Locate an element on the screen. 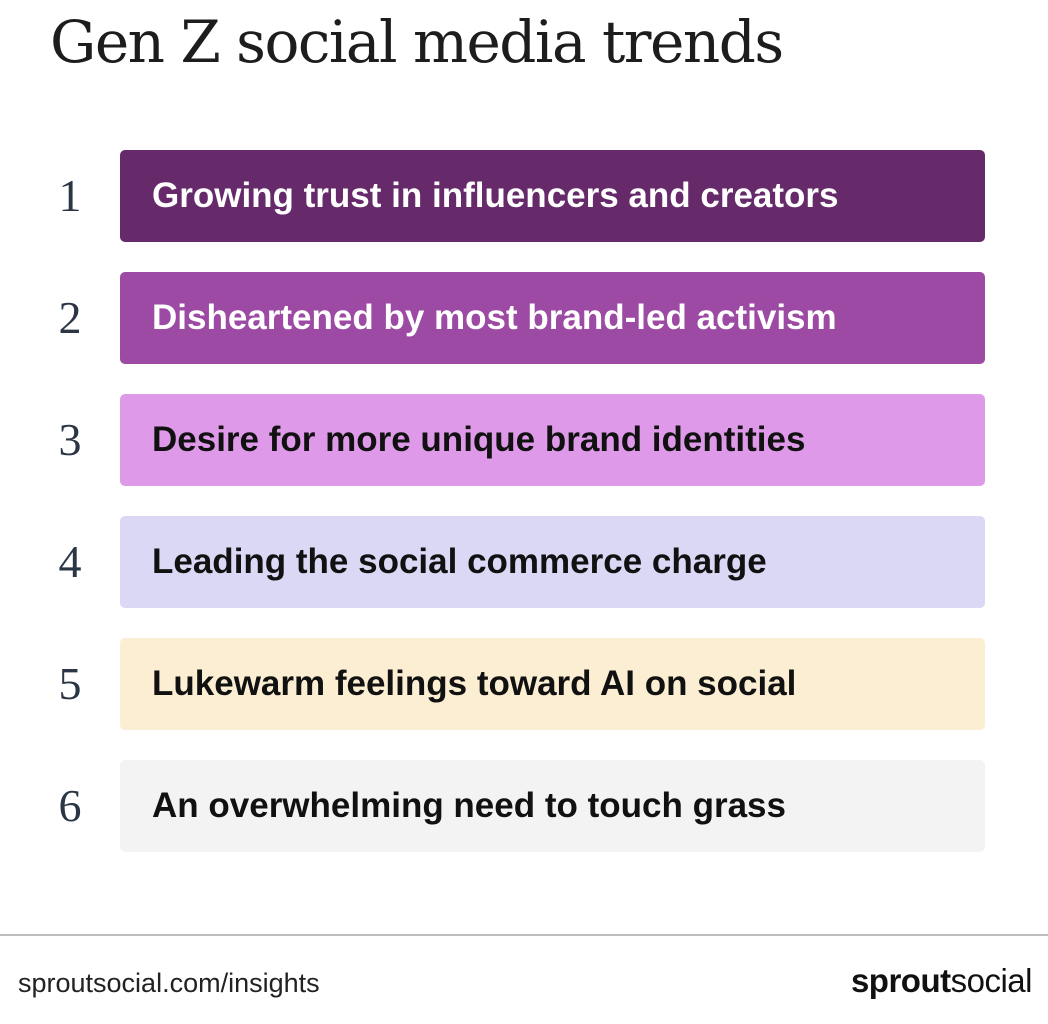 The image size is (1048, 1024). footer-divider is located at coordinates (524, 935).